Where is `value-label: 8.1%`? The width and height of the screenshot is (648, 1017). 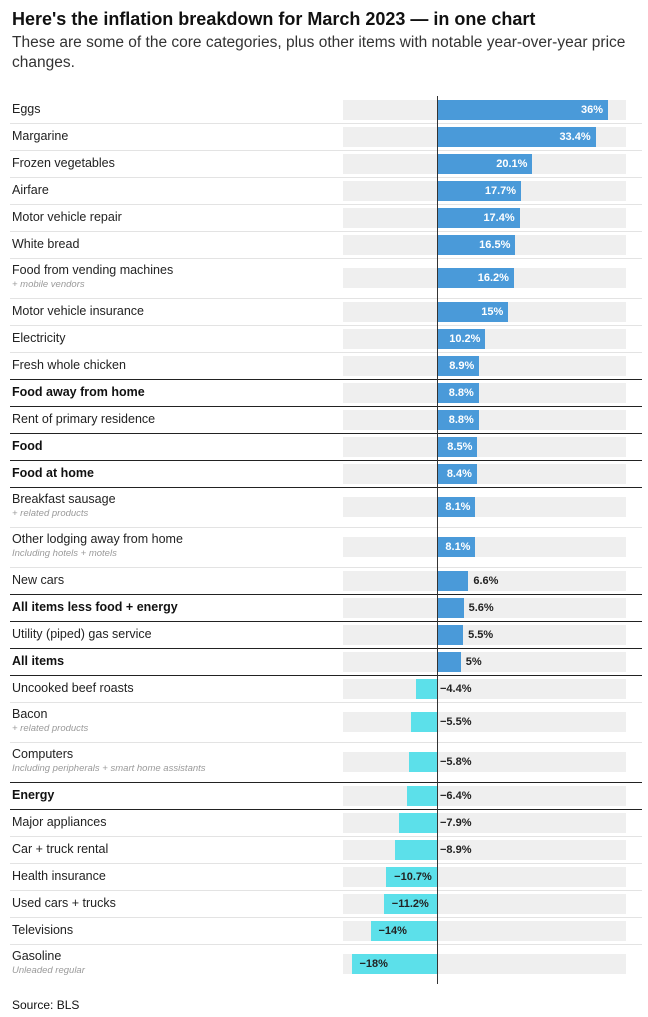
value-label: 8.1% is located at coordinates (458, 547).